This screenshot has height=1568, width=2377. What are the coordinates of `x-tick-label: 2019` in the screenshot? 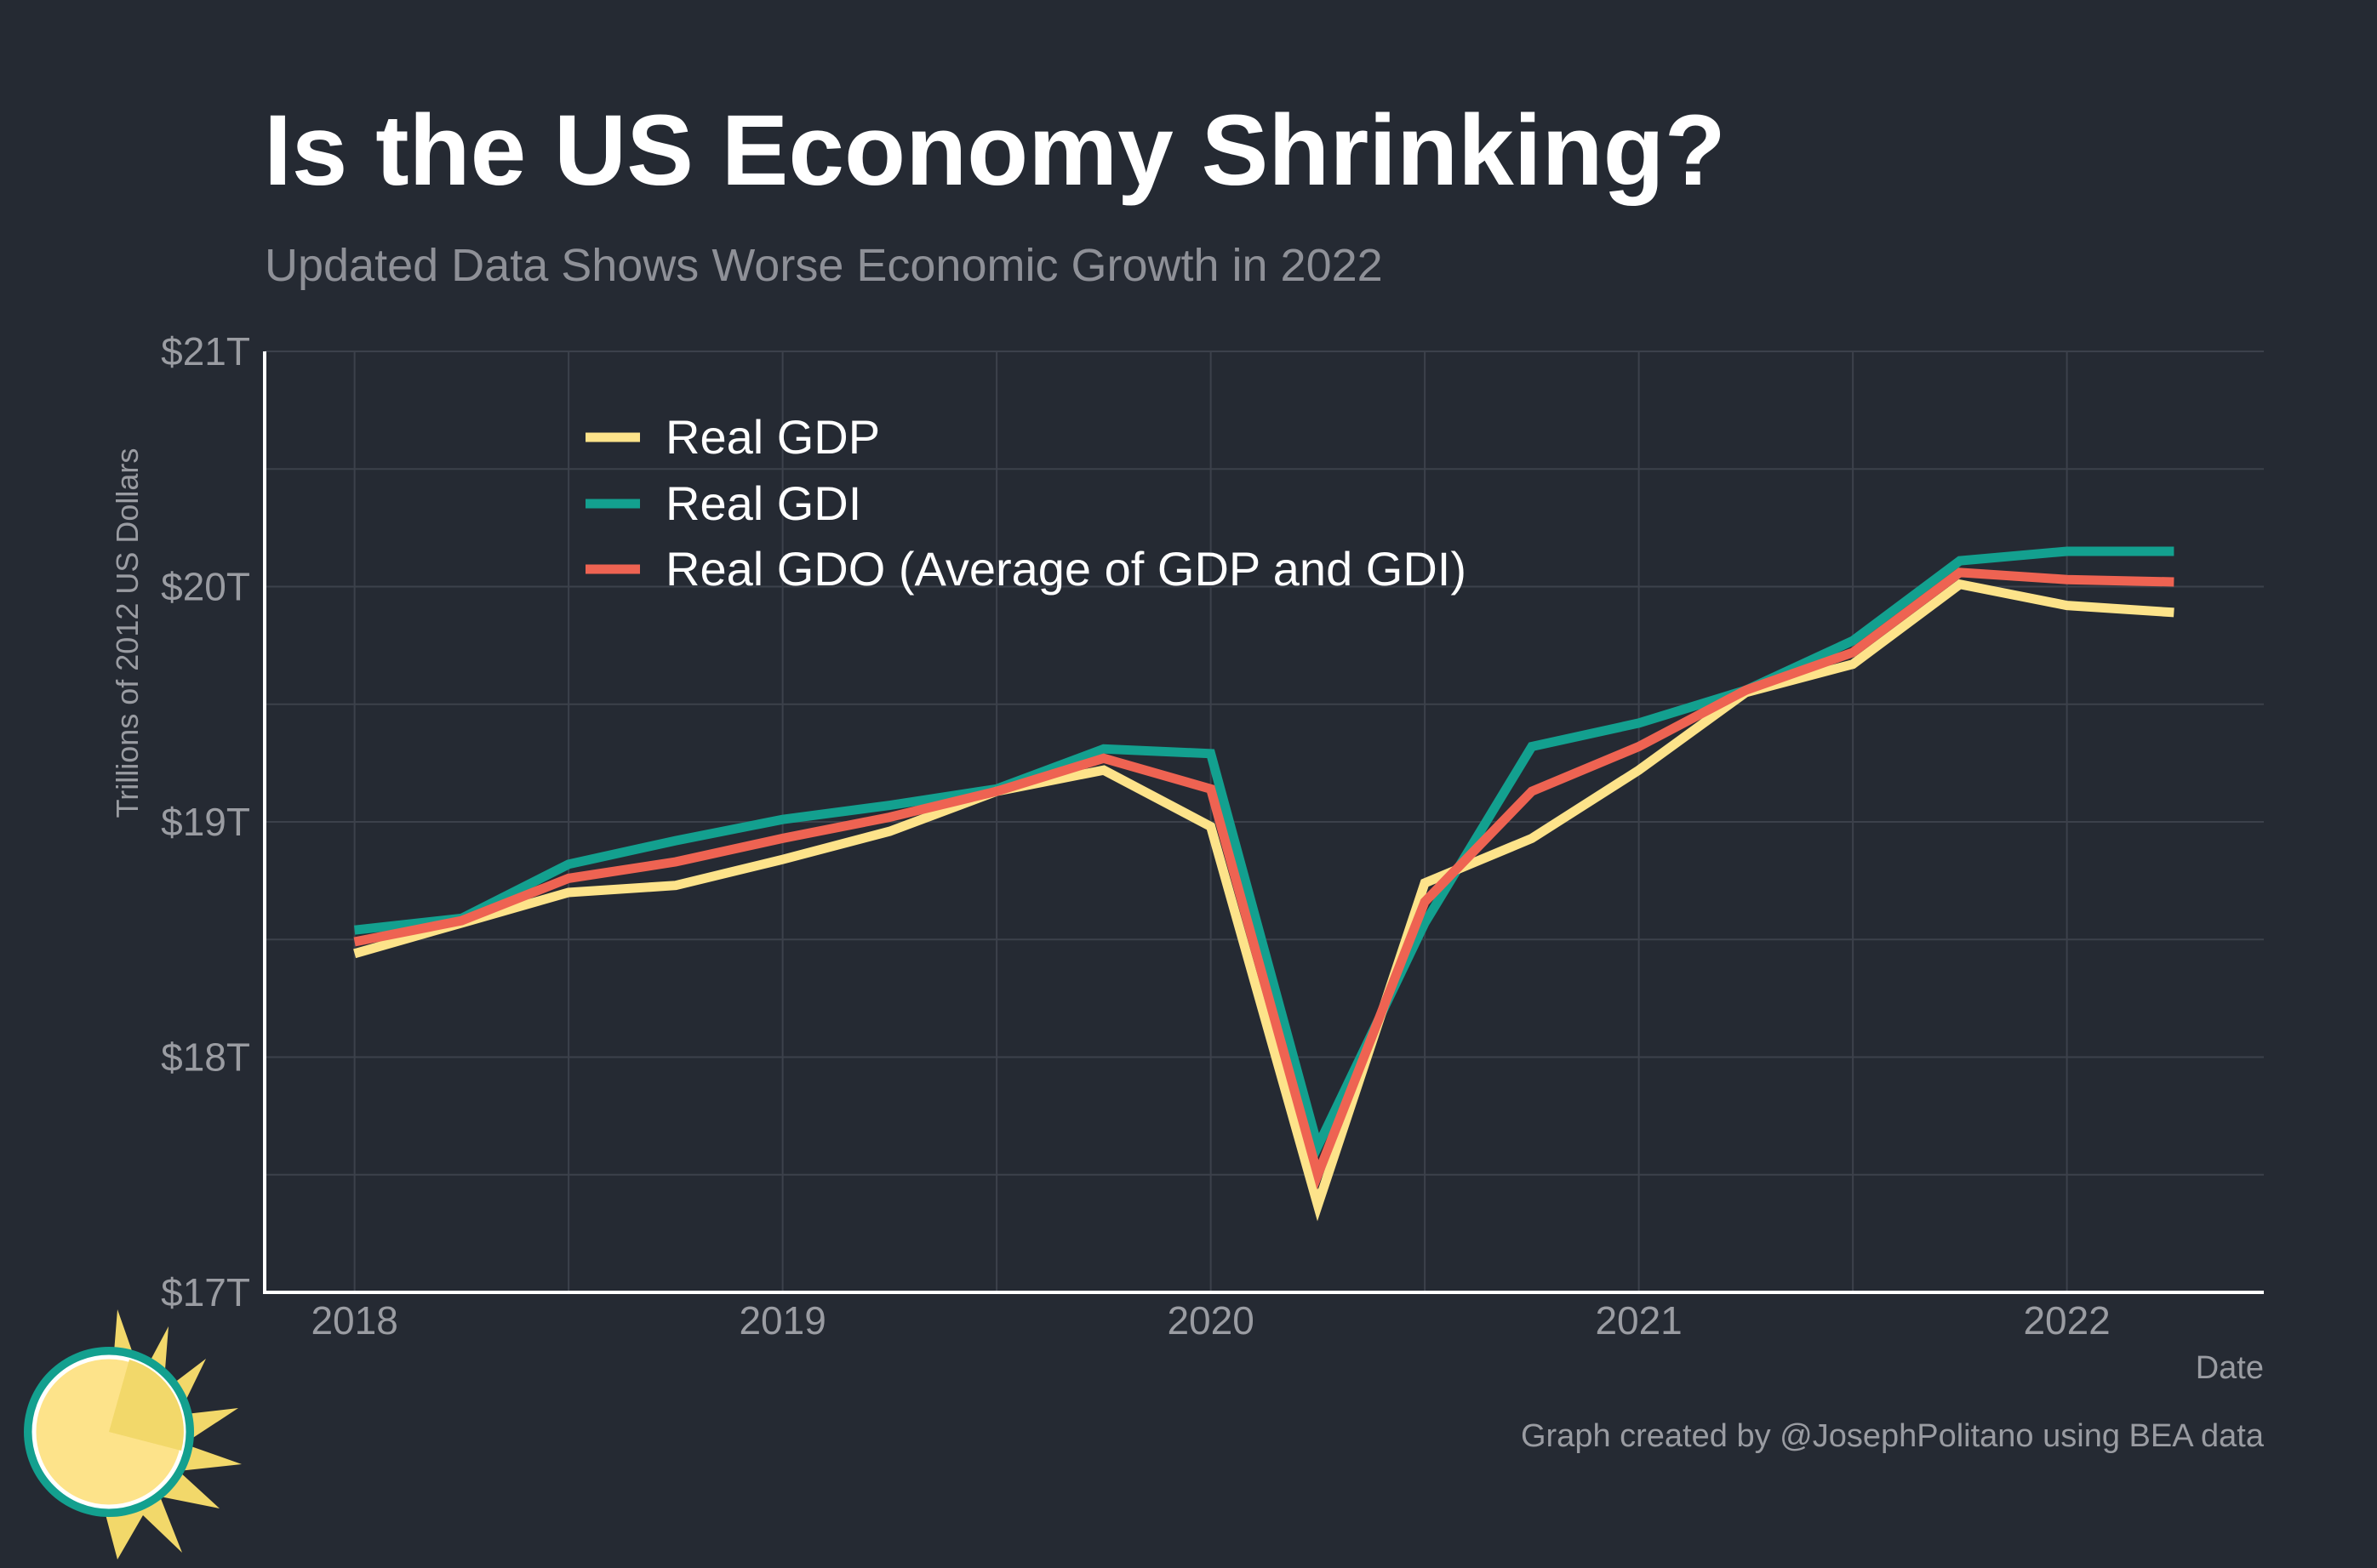 It's located at (782, 1320).